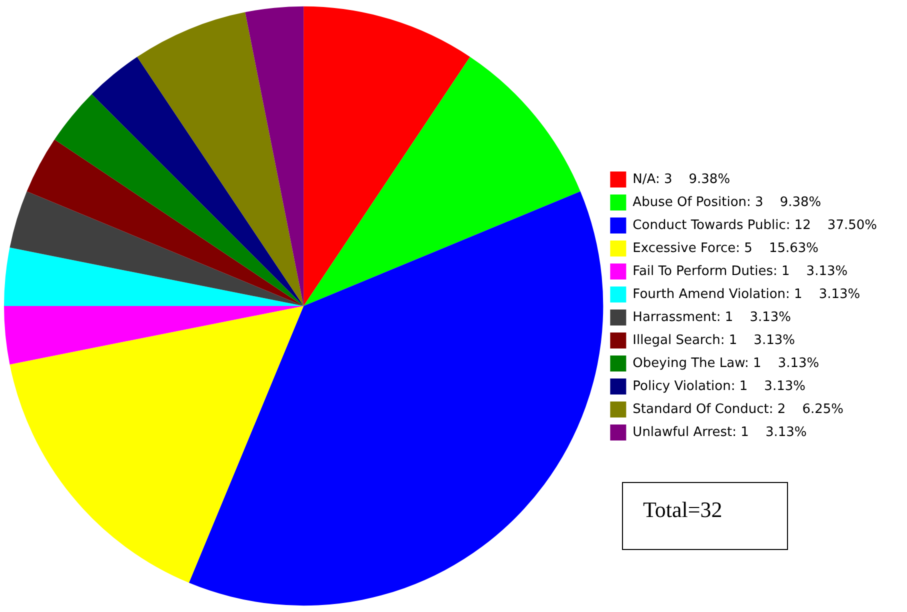 The image size is (907, 612). What do you see at coordinates (746, 294) in the screenshot?
I see `legend-label: Fourth Amend Violation: 1 3.13%` at bounding box center [746, 294].